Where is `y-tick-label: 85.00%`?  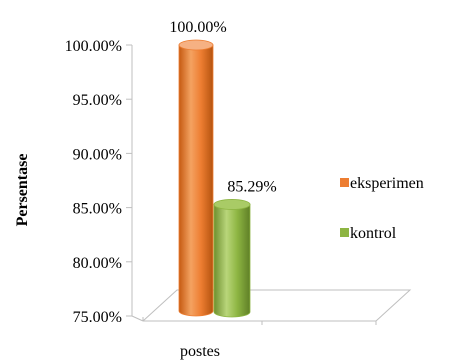 y-tick-label: 85.00% is located at coordinates (97, 209).